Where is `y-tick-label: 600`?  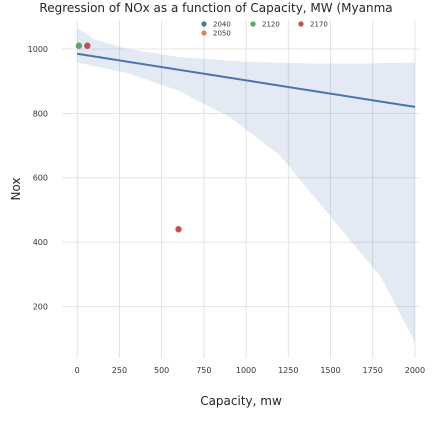 y-tick-label: 600 is located at coordinates (40, 178).